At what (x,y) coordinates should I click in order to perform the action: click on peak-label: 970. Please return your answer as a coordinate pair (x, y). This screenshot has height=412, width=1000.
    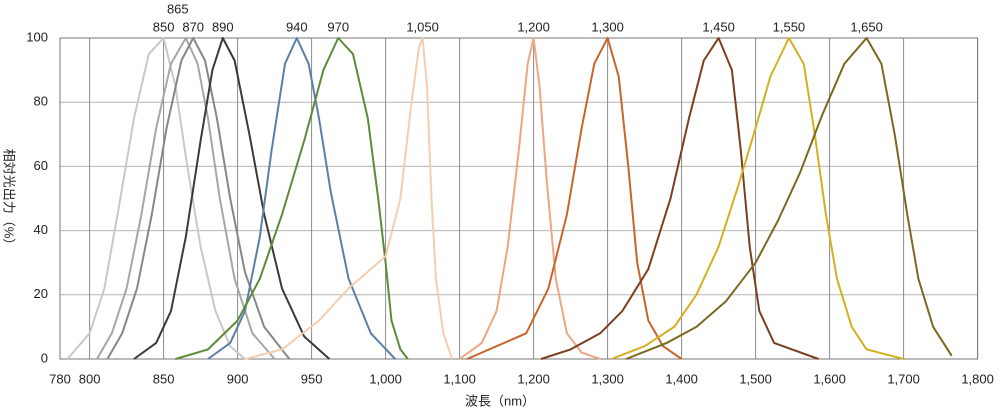
    Looking at the image, I should click on (338, 26).